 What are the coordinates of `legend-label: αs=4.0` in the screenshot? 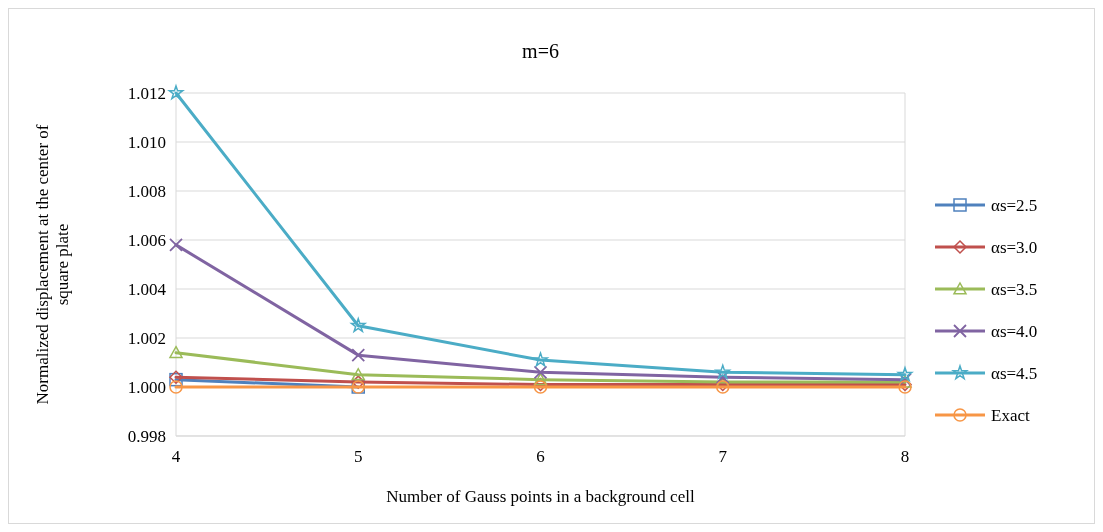 It's located at (1014, 331).